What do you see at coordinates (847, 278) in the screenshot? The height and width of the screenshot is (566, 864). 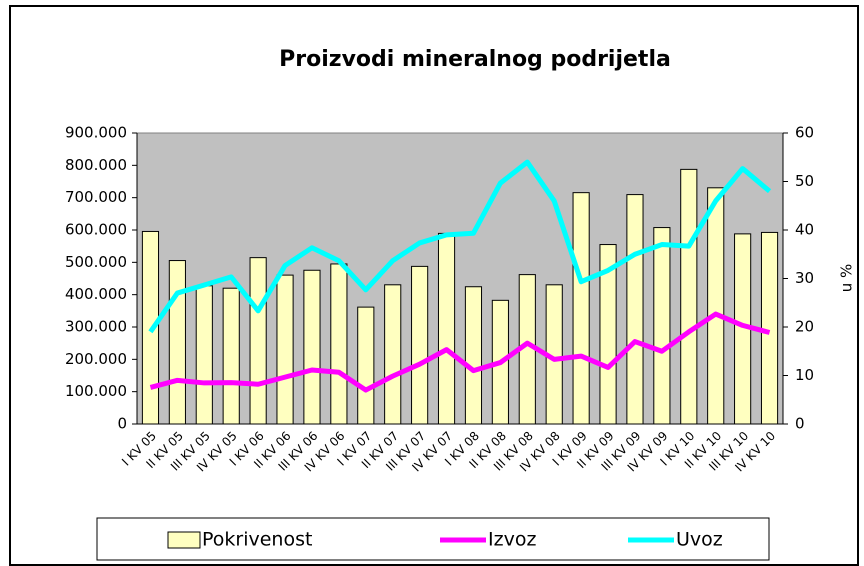 I see `y2-axis-label: u %` at bounding box center [847, 278].